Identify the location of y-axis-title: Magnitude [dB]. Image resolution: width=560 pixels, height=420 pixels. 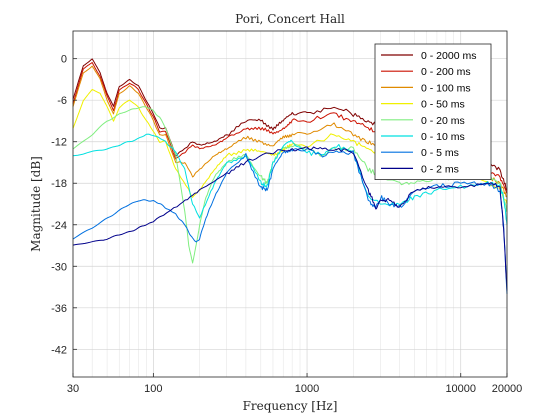
(36, 204).